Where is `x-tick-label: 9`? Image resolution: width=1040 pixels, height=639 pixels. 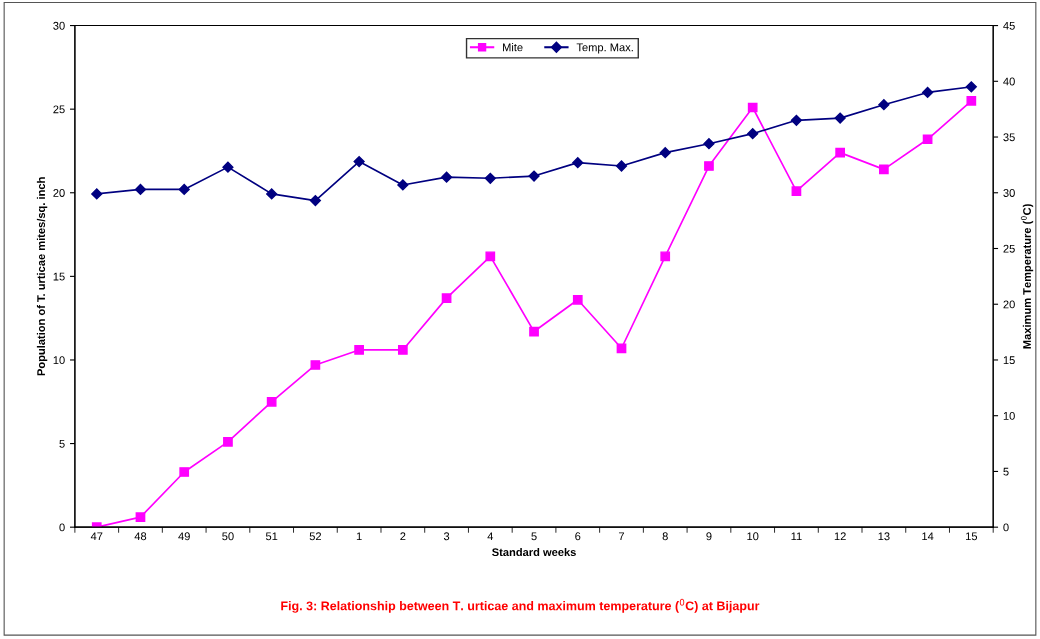 x-tick-label: 9 is located at coordinates (709, 536).